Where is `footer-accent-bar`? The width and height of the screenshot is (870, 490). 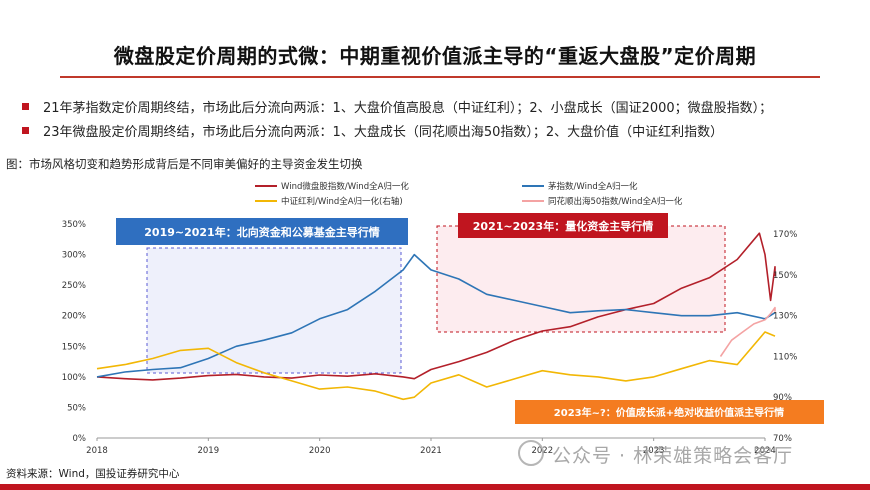 footer-accent-bar is located at coordinates (435, 487).